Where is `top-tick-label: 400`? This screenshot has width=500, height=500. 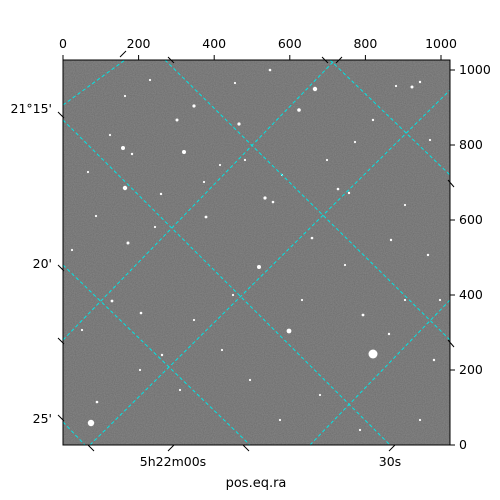 top-tick-label: 400 is located at coordinates (214, 43).